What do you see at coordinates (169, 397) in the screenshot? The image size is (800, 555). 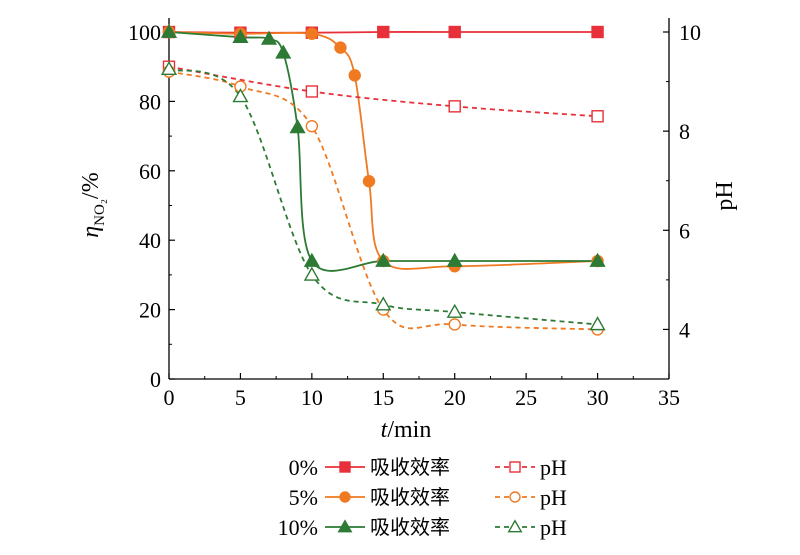 I see `x-tick-label: 0` at bounding box center [169, 397].